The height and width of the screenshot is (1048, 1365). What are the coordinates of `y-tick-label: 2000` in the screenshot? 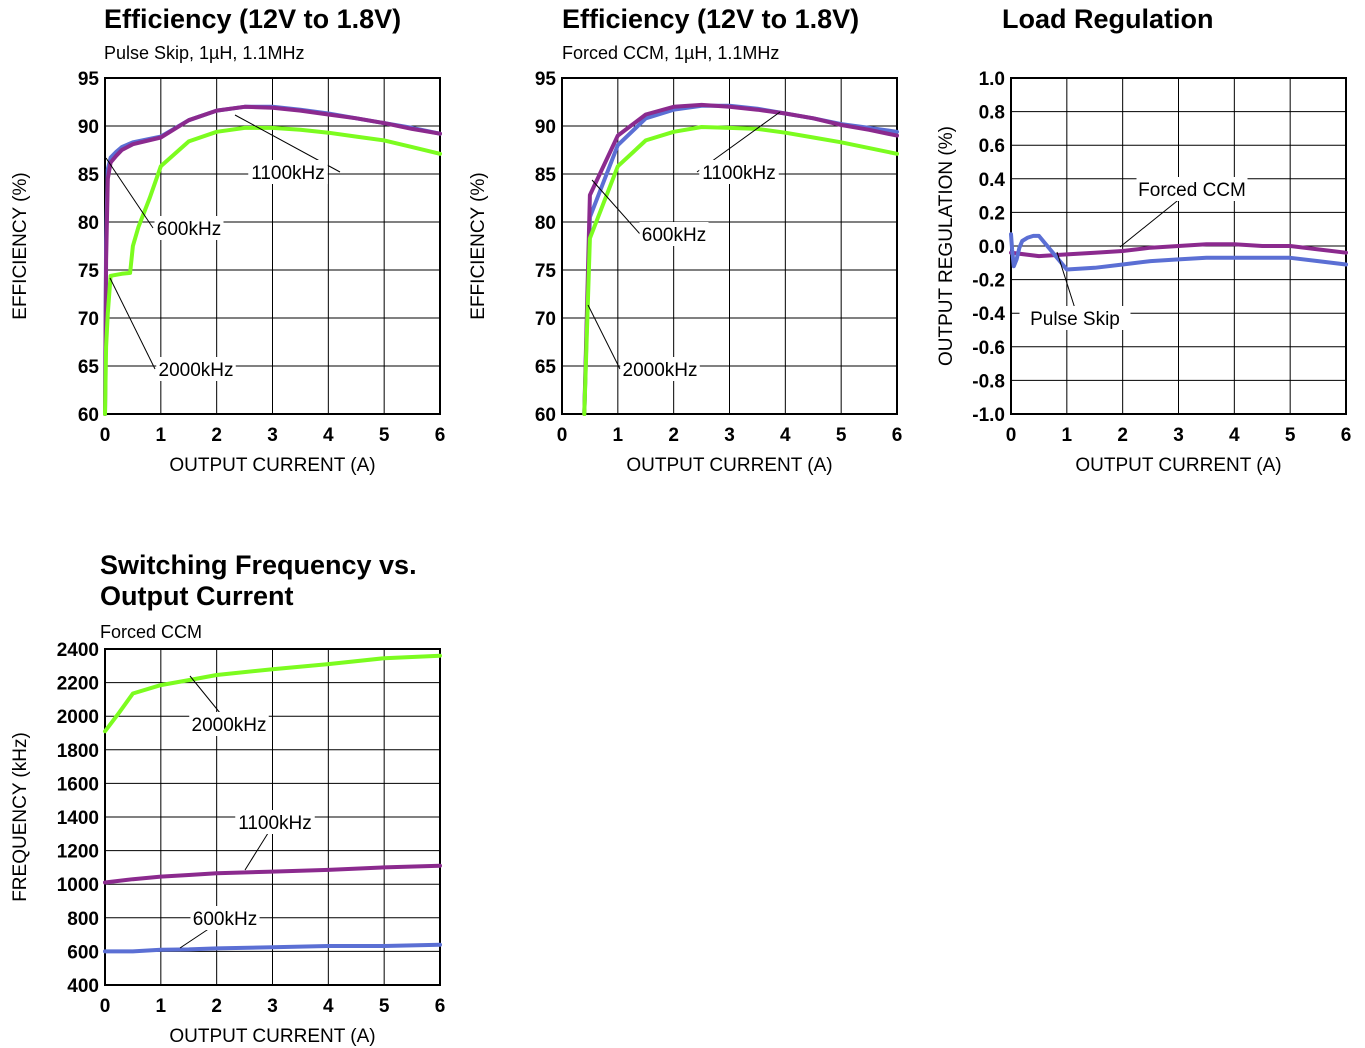 It's located at (78, 717).